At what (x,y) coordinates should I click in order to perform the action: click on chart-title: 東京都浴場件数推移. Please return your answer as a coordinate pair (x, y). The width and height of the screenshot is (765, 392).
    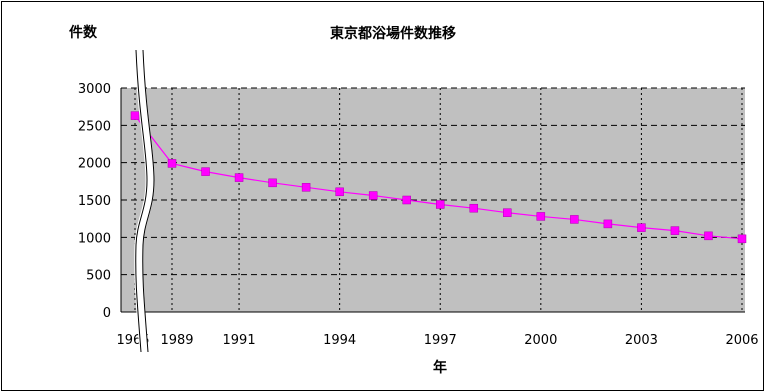
    Looking at the image, I should click on (393, 33).